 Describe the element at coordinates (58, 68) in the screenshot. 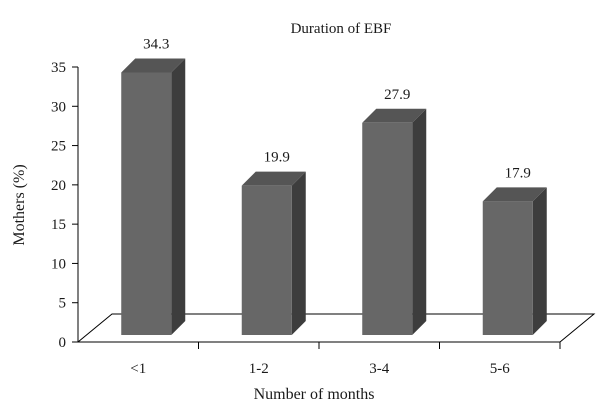

I see `y-tick-label: 35` at that location.